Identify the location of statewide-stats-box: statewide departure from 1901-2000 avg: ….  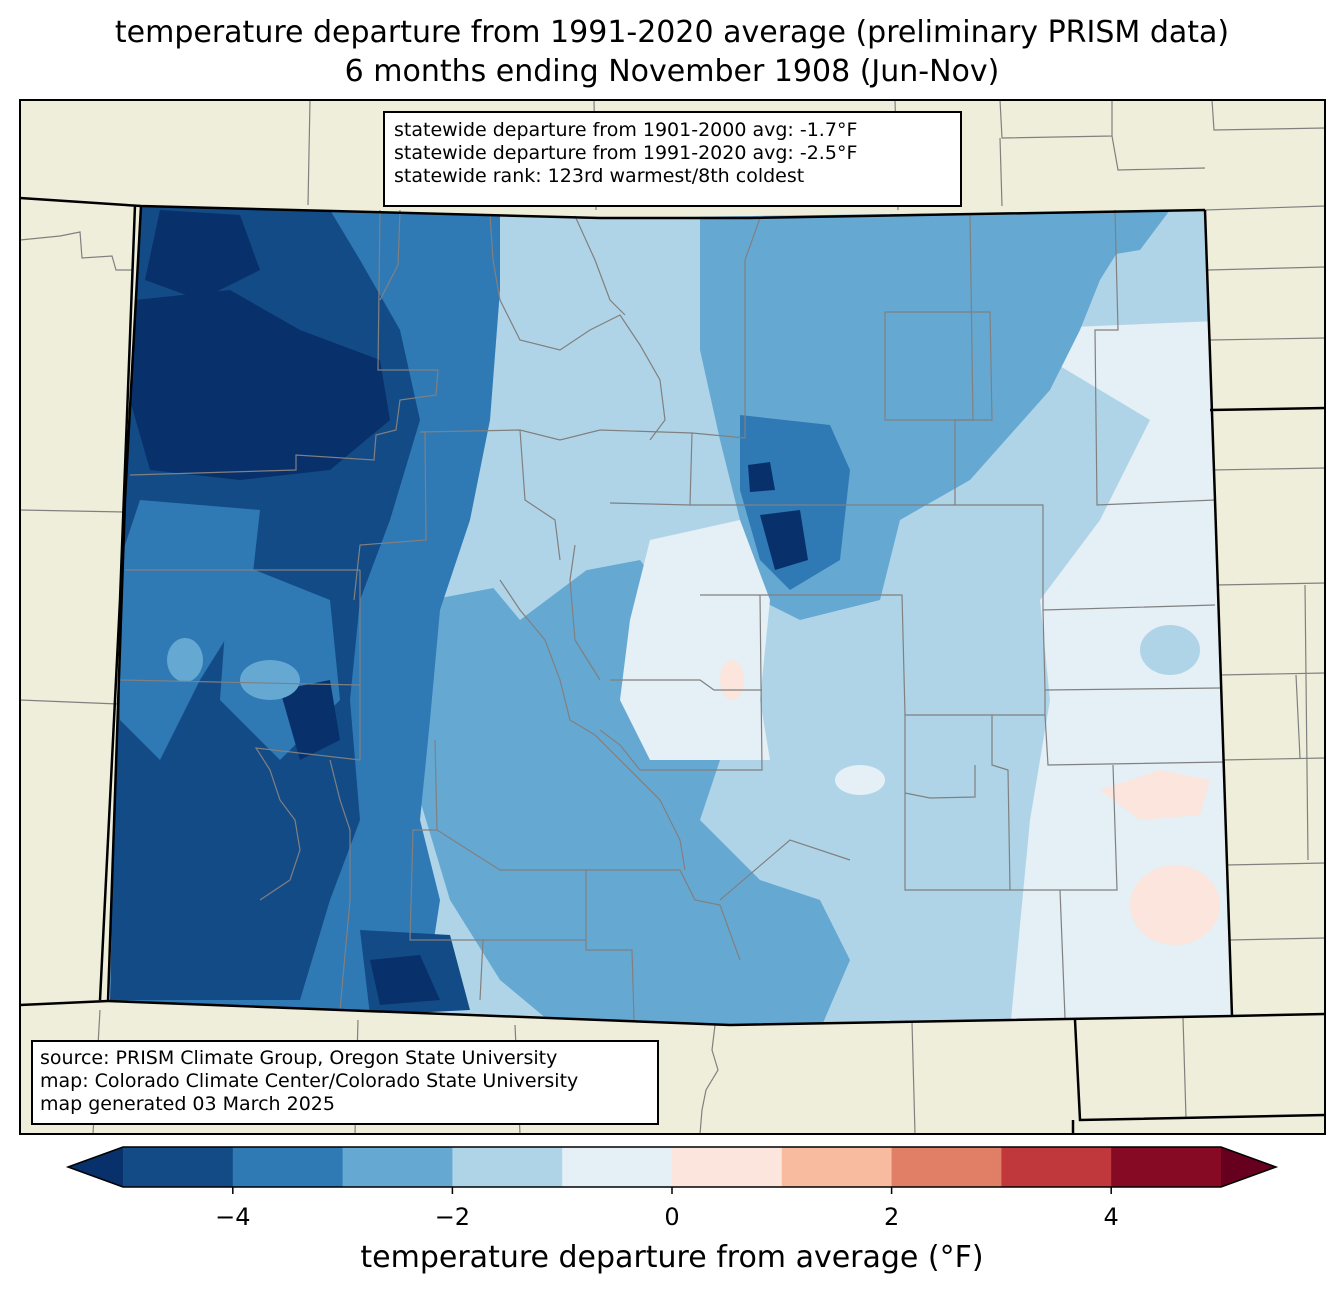
(672, 159).